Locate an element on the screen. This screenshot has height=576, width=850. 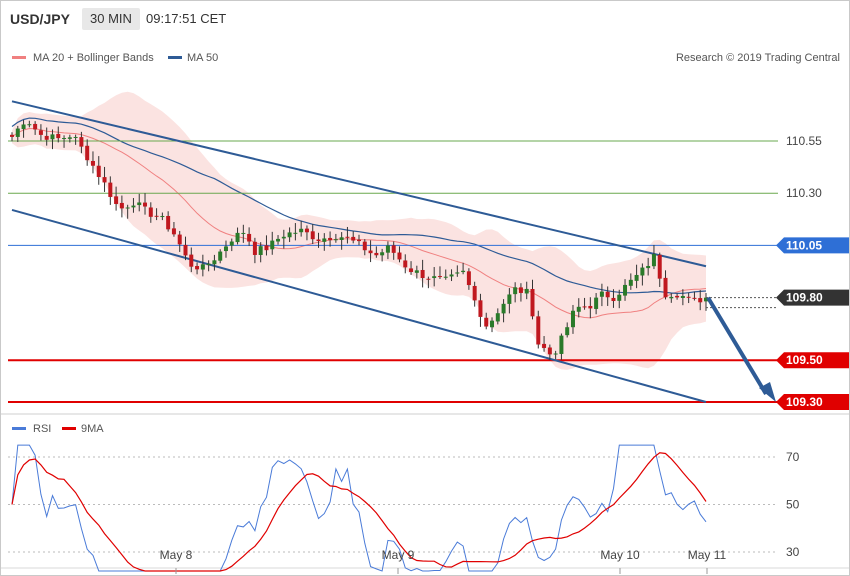
last-price-tag is located at coordinates (812, 297).